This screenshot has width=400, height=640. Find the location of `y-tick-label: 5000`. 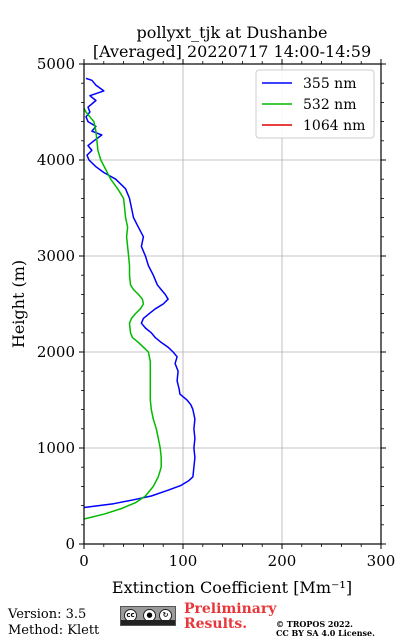

y-tick-label: 5000 is located at coordinates (56, 64).